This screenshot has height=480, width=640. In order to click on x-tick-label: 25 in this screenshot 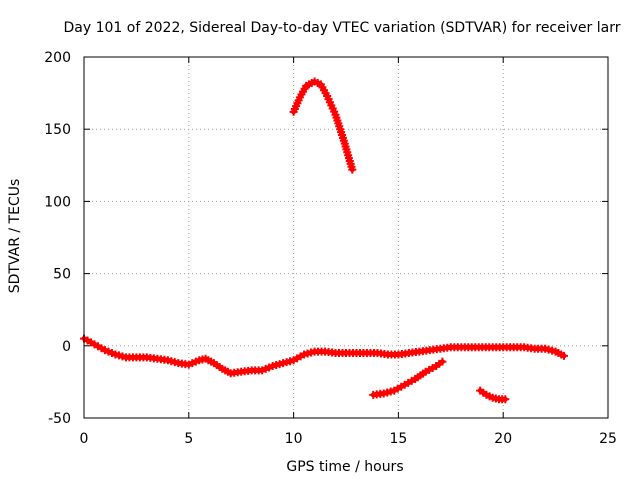, I will do `click(608, 439)`.